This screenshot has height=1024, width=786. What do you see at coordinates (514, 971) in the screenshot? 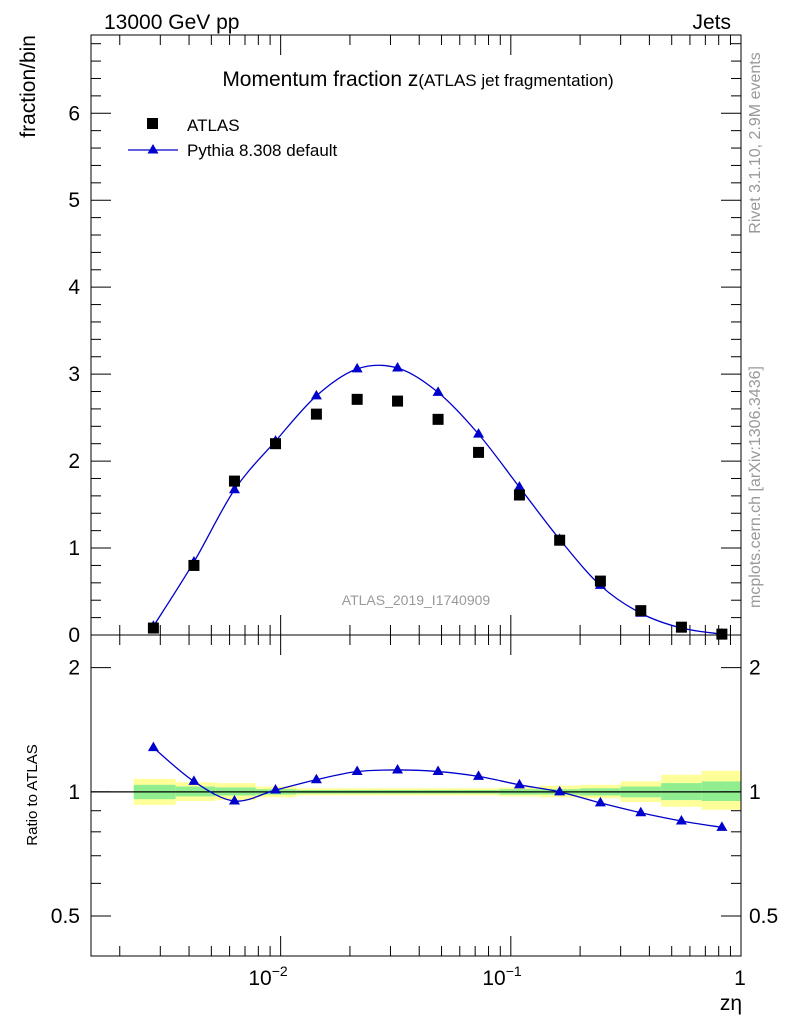
I see `x-tick-label-1e-1-exp: −1` at bounding box center [514, 971].